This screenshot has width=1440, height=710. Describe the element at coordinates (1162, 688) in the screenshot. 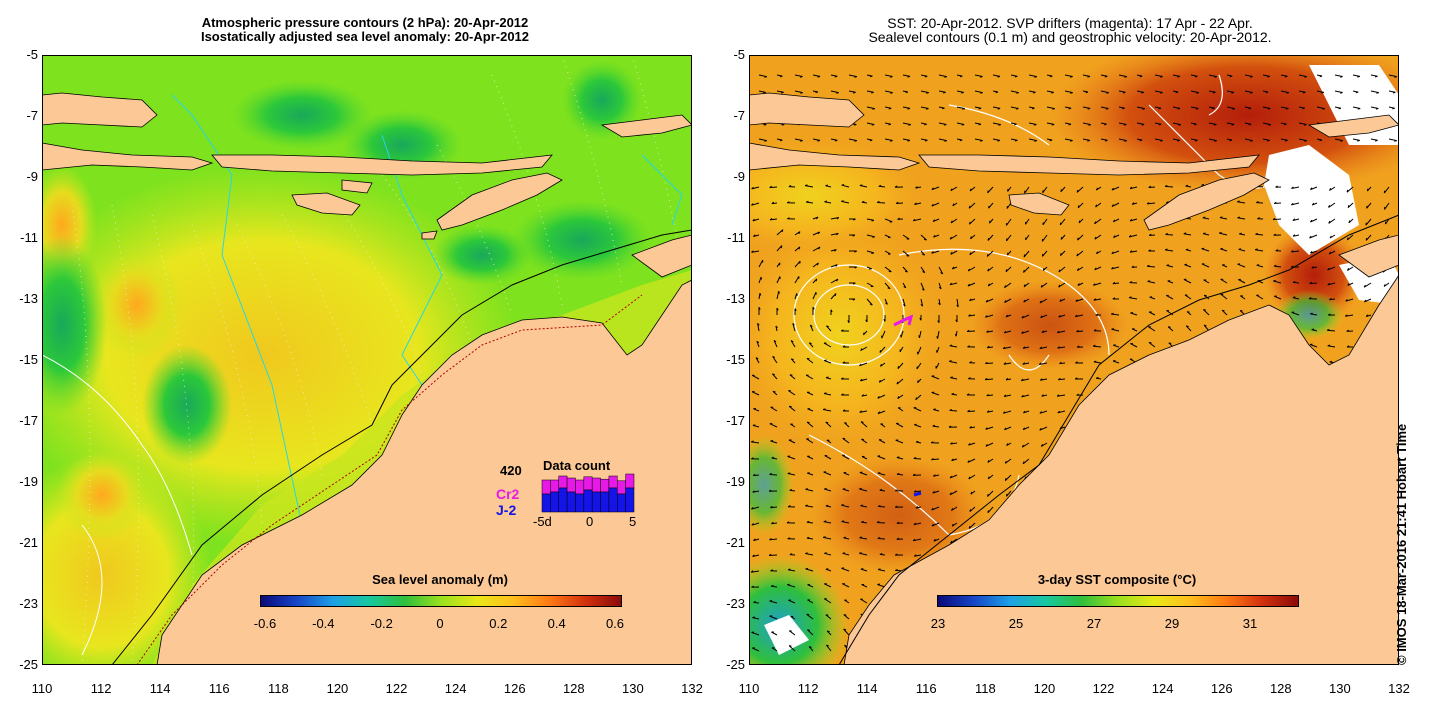

I see `right-x-tick: 124` at that location.